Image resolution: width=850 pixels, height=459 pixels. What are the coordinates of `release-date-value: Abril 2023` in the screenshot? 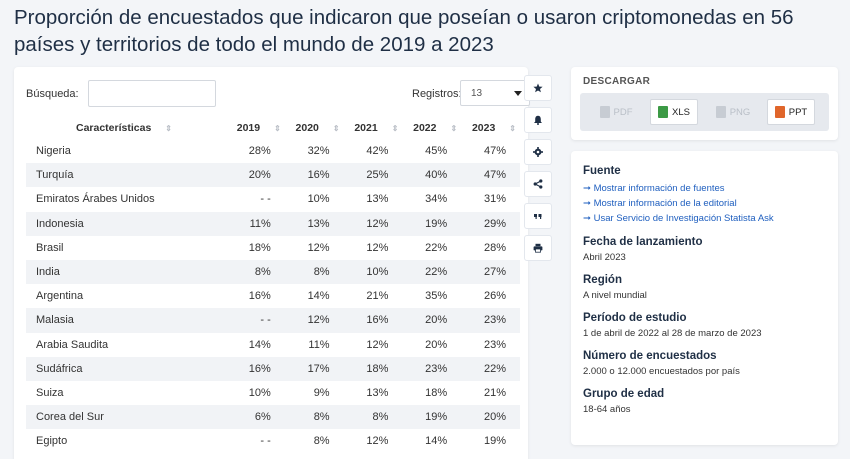 It's located at (604, 257).